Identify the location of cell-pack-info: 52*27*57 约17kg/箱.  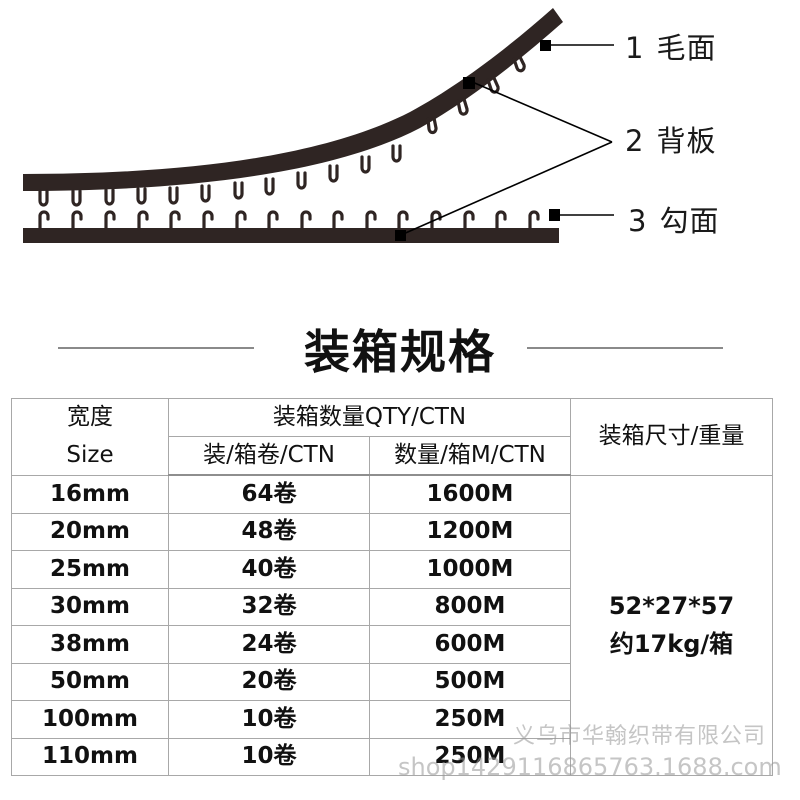
(672, 625).